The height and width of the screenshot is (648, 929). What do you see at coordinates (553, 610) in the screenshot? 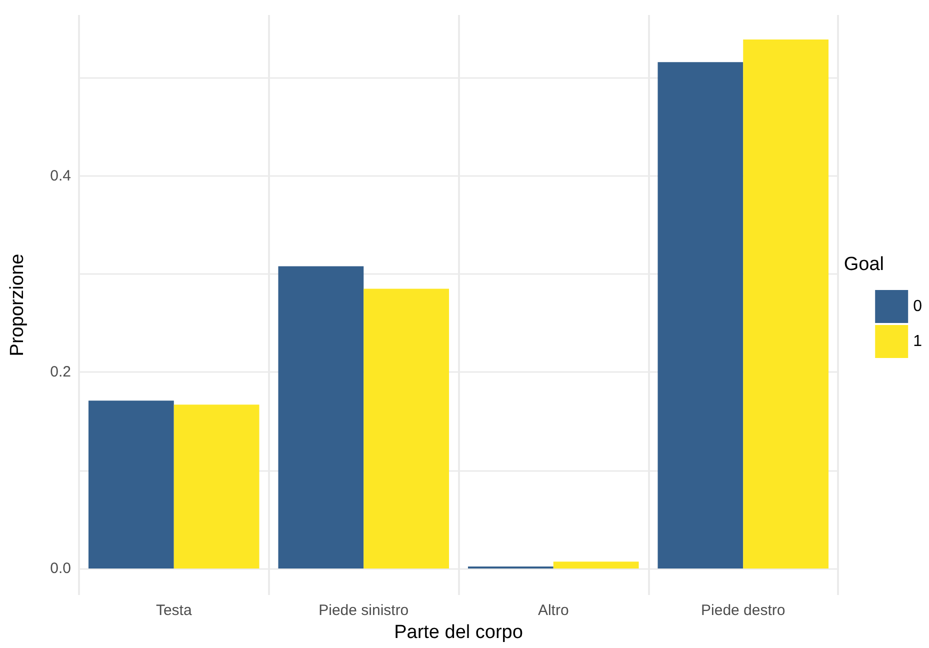
I see `x-tick-label: Altro` at bounding box center [553, 610].